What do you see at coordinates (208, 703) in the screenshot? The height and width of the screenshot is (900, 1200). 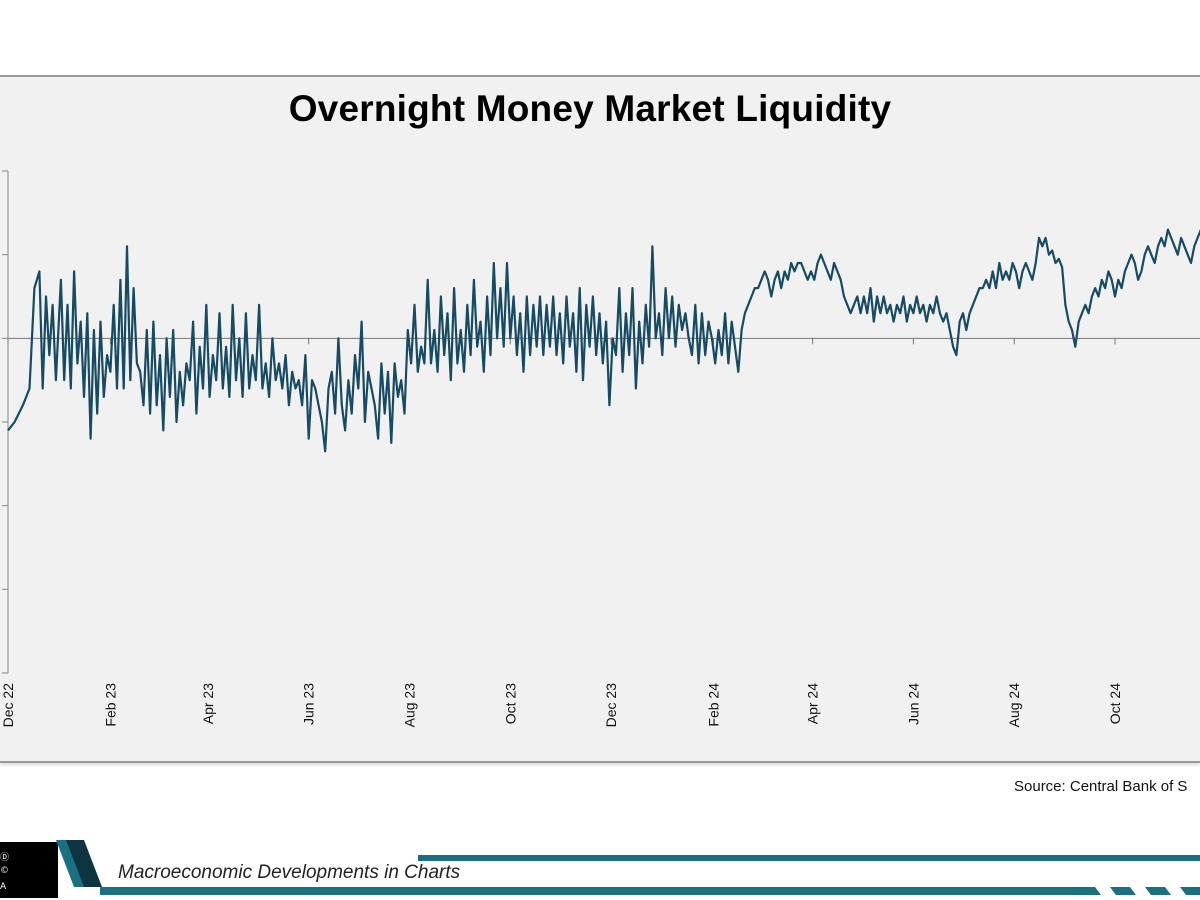 I see `x-tick-label: Apr 23` at bounding box center [208, 703].